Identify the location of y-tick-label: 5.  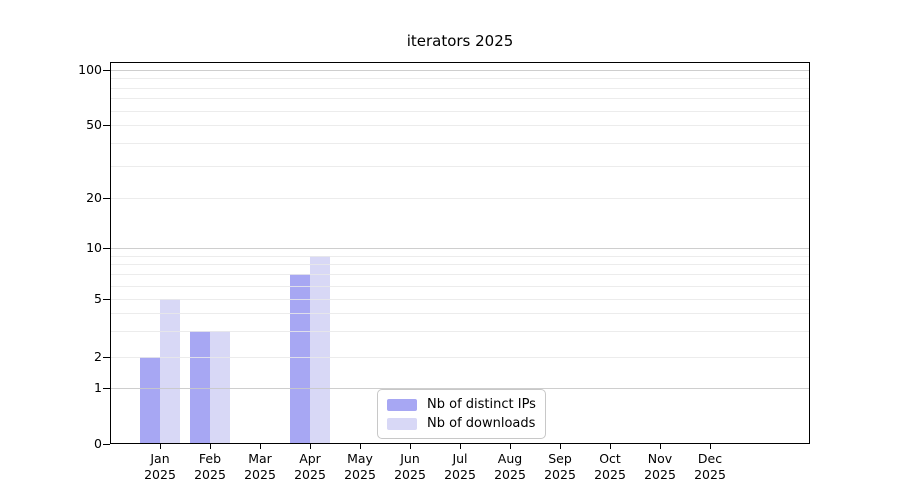
(98, 298).